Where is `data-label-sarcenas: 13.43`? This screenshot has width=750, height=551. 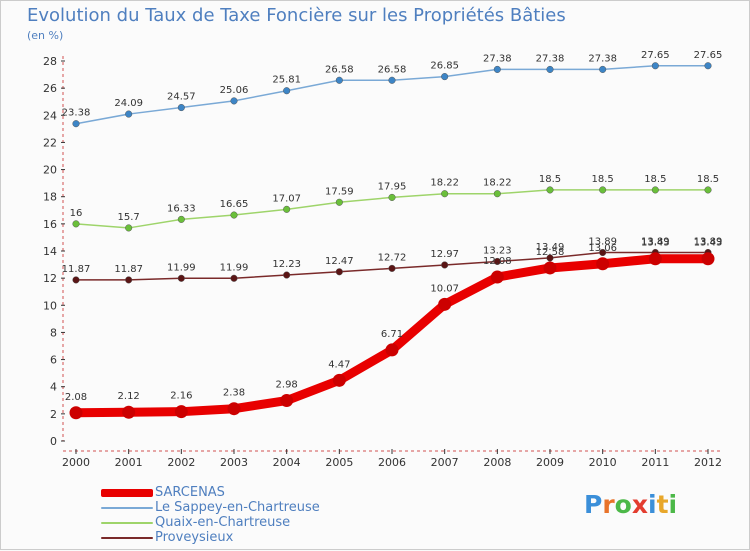 data-label-sarcenas: 13.43 is located at coordinates (655, 243).